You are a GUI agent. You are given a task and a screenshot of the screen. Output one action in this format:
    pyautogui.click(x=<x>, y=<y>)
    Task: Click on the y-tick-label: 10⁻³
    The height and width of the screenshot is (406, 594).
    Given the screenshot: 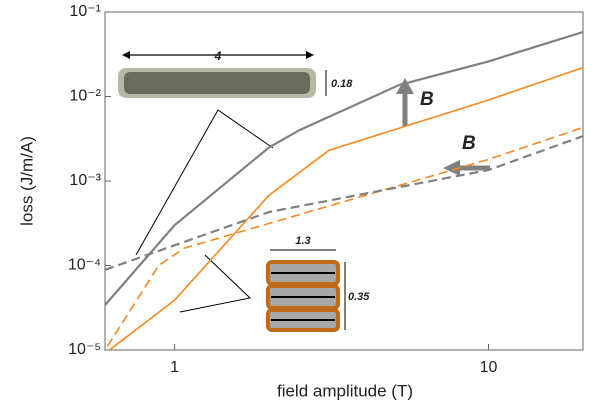 What is the action you would take?
    pyautogui.click(x=85, y=180)
    